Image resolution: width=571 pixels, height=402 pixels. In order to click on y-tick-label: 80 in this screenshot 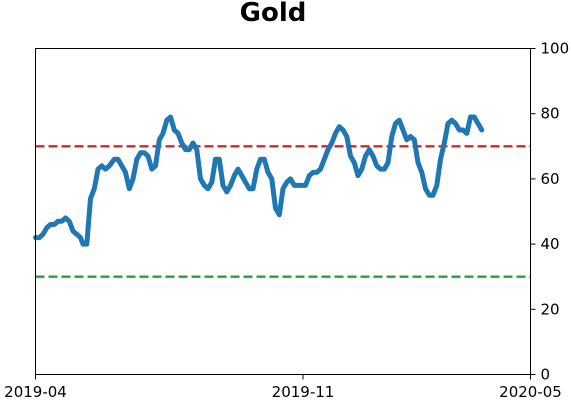, I will do `click(550, 114)`.